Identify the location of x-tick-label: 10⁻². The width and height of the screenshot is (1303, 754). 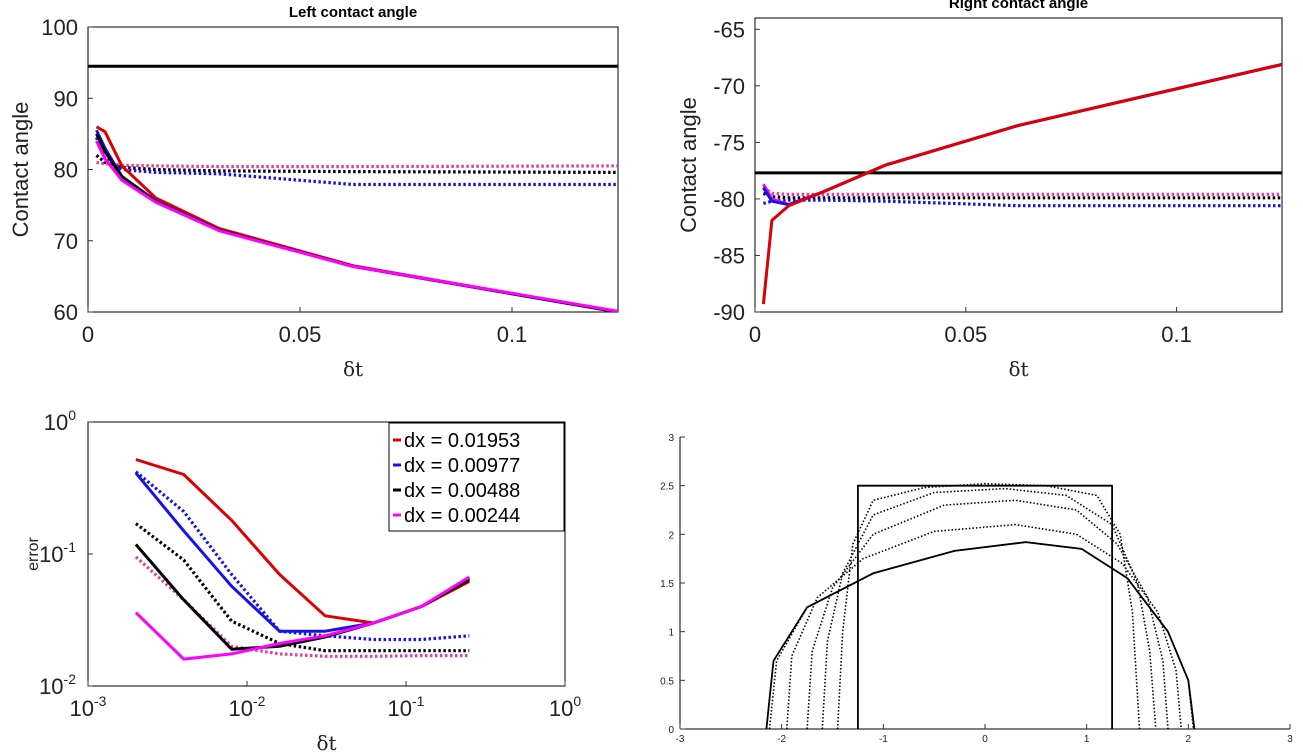
(247, 707).